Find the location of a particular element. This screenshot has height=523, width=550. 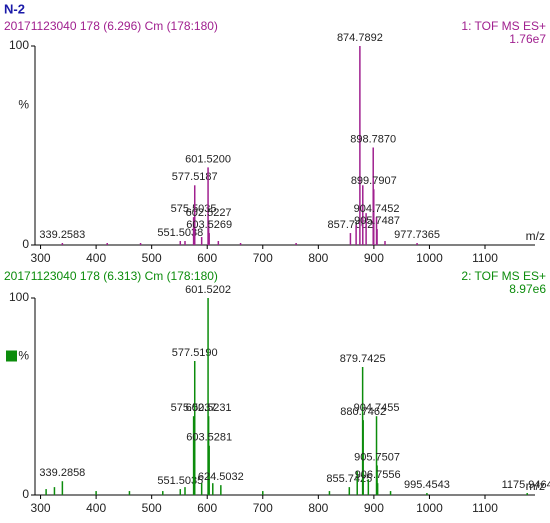

peak-label: 874.7892 is located at coordinates (360, 38).